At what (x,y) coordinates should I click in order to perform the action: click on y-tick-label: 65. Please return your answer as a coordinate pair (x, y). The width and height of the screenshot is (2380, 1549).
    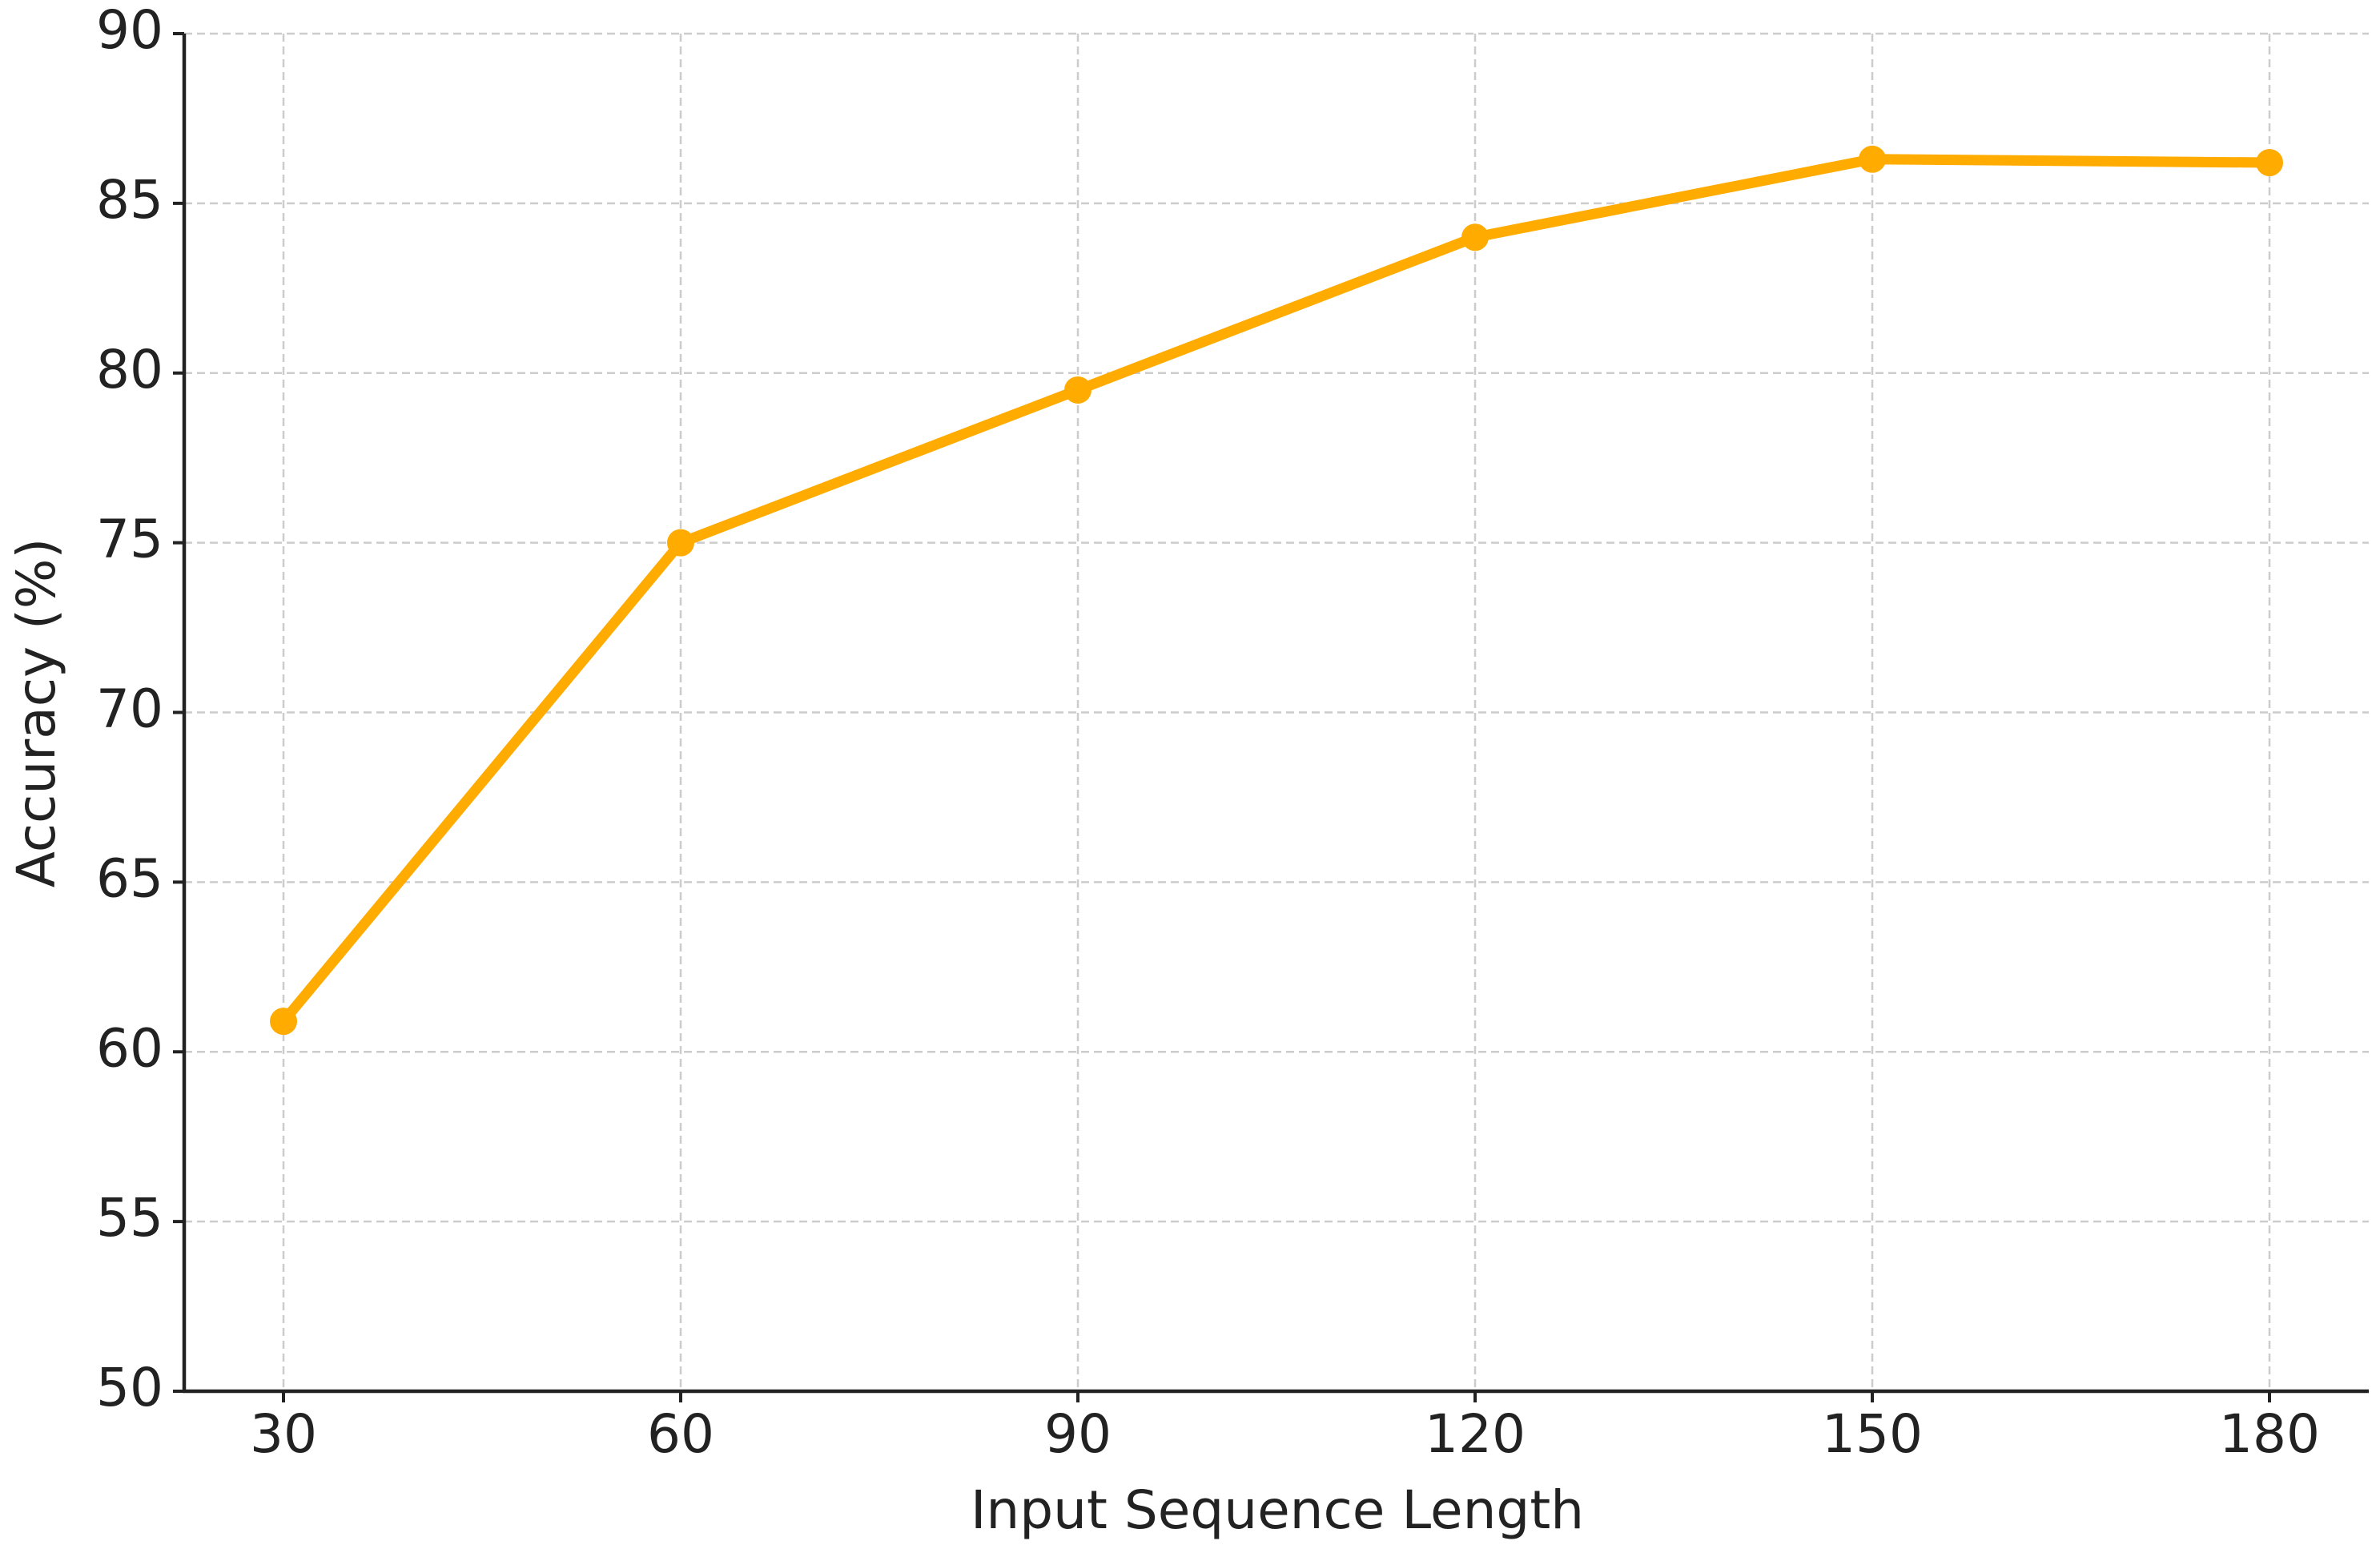
    Looking at the image, I should click on (129, 878).